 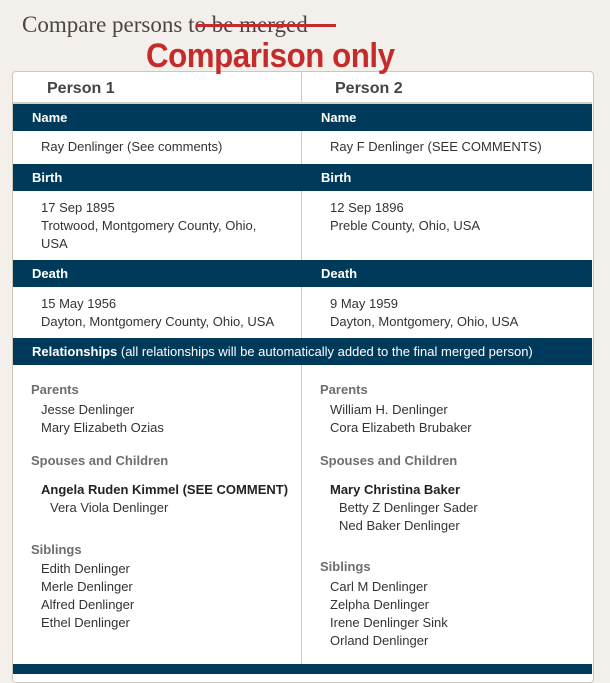 What do you see at coordinates (380, 604) in the screenshot?
I see `sibling: Zelpha Denlinger` at bounding box center [380, 604].